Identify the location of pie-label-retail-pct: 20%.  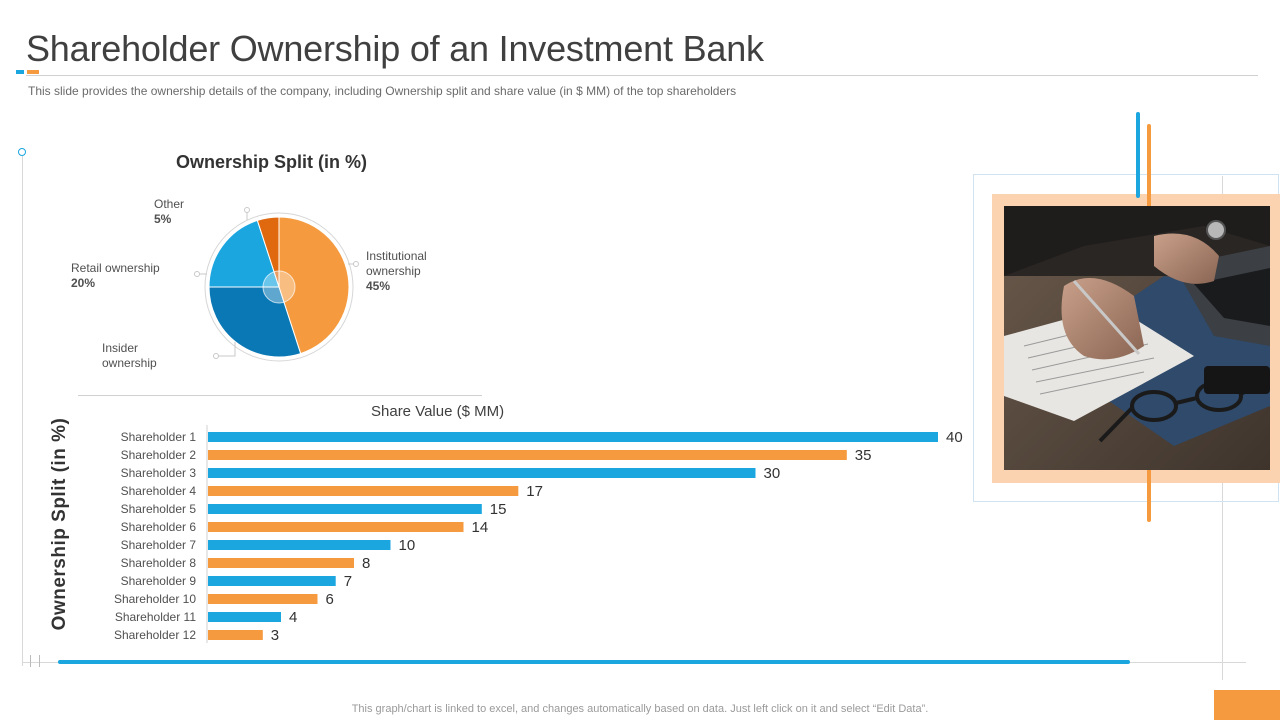
(83, 283).